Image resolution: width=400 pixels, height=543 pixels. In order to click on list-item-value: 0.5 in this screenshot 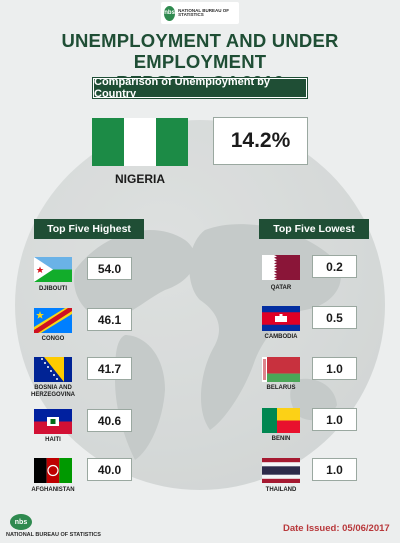, I will do `click(334, 317)`.